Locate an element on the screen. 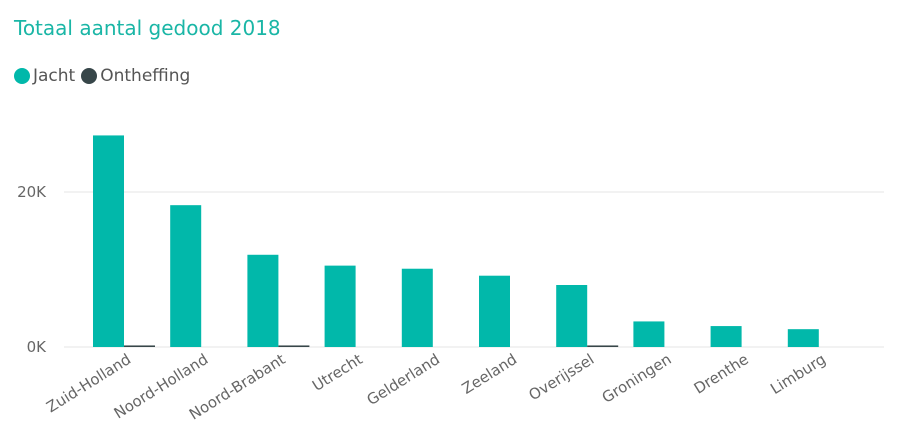  legend-item-ontheffing: Ontheffing is located at coordinates (135, 76).